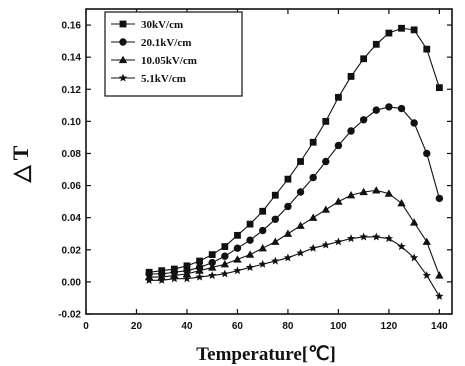 This screenshot has height=366, width=465. I want to click on legend-label: 20.1kV/cm, so click(166, 43).